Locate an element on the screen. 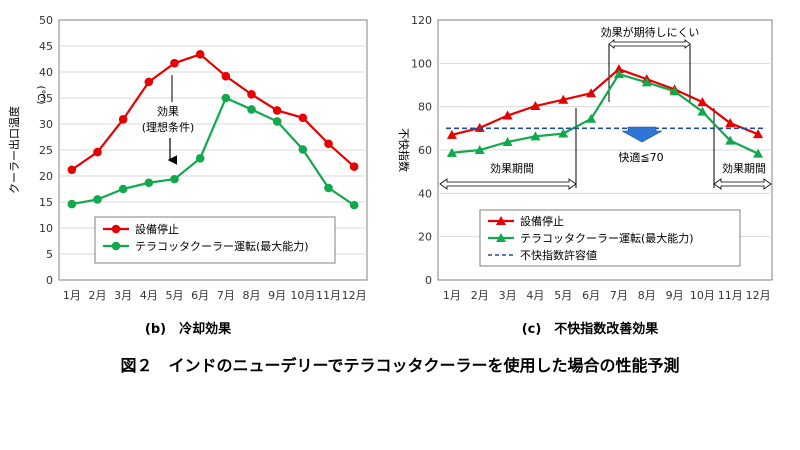 This screenshot has height=450, width=800. y-tick-label: 35 is located at coordinates (46, 98).